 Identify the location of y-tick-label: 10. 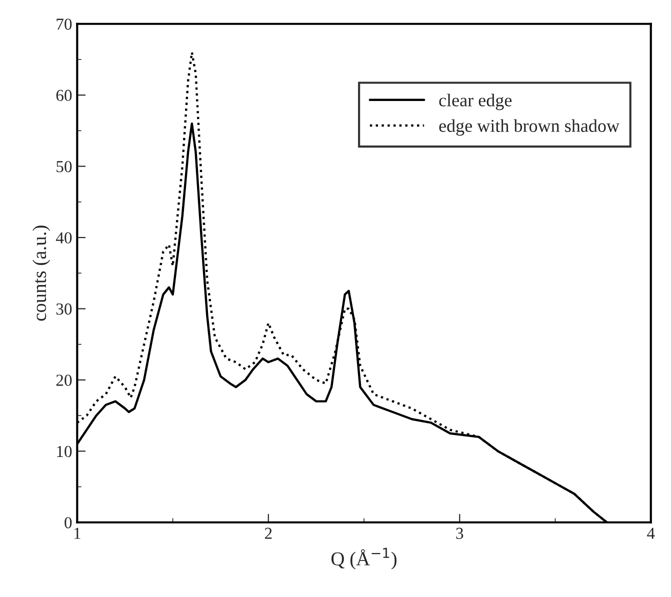
(64, 452).